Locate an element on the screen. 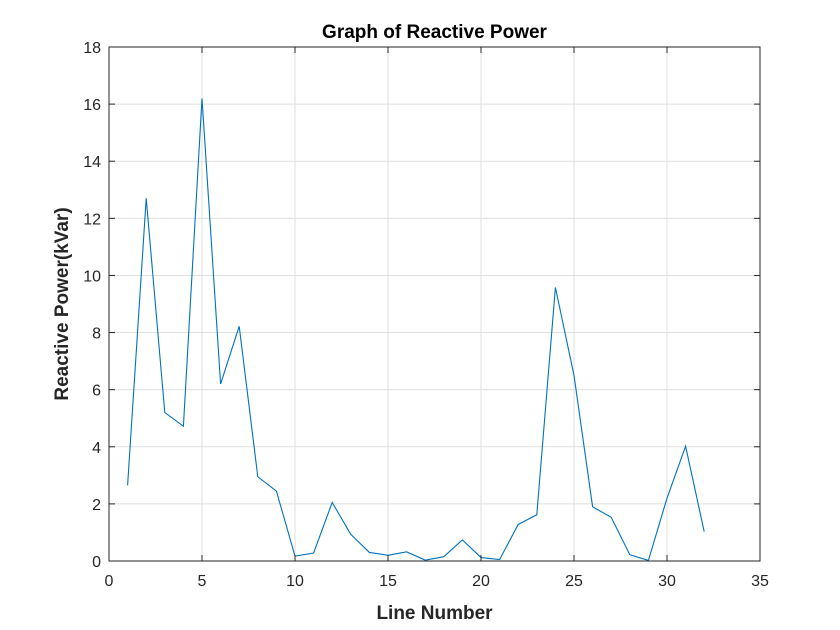  chart-title: Graph of Reactive Power is located at coordinates (435, 32).